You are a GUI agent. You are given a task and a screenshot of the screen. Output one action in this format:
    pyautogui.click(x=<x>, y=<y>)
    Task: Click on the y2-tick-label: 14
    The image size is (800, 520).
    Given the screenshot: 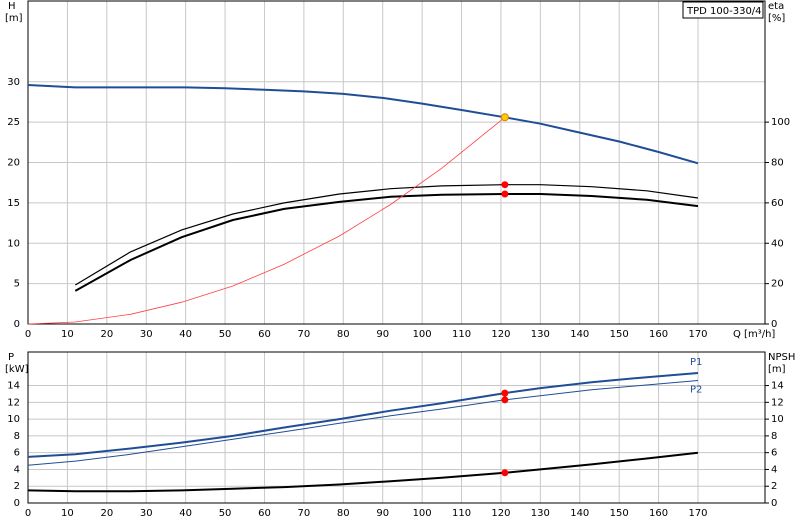 What is the action you would take?
    pyautogui.click(x=777, y=386)
    